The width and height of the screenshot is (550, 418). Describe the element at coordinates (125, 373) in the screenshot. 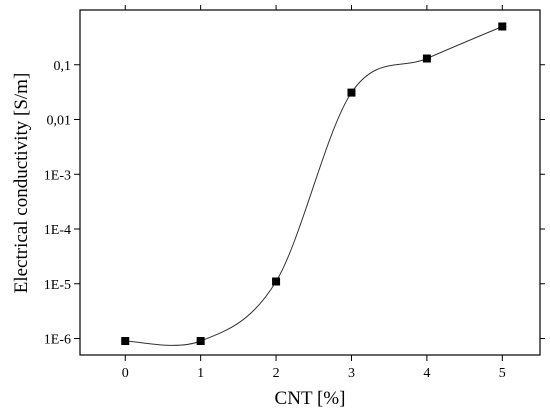

I see `x-tick-label: 0` at that location.